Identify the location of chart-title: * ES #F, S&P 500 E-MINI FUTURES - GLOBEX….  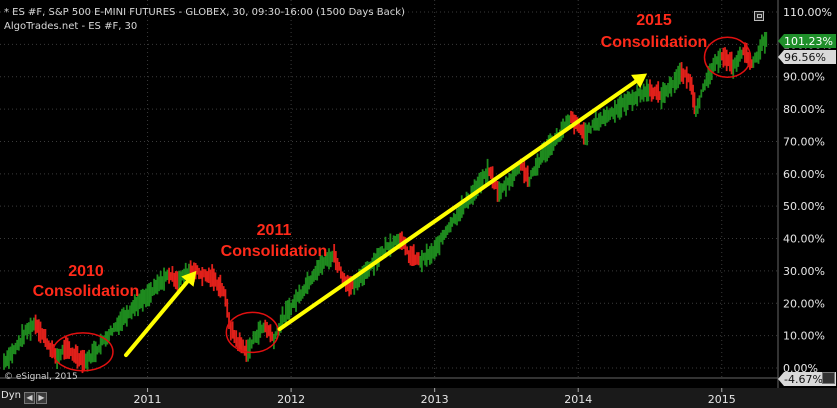
(204, 12).